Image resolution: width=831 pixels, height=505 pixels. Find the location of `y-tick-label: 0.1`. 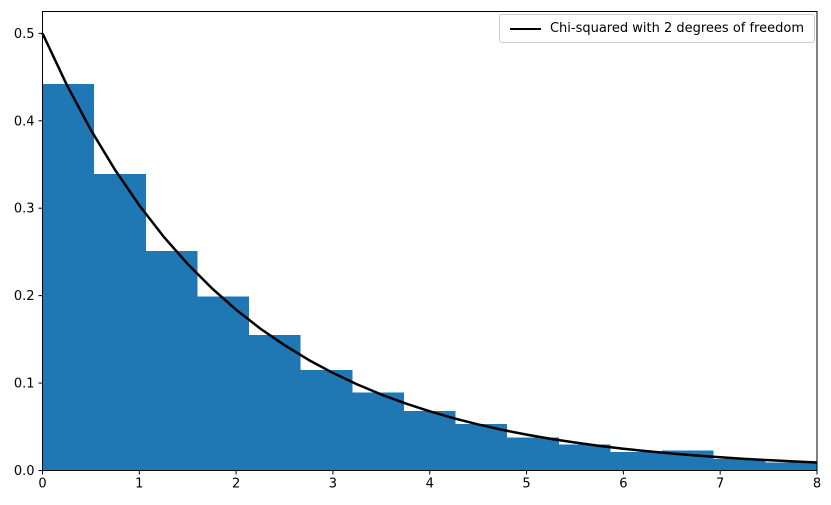

y-tick-label: 0.1 is located at coordinates (24, 384).